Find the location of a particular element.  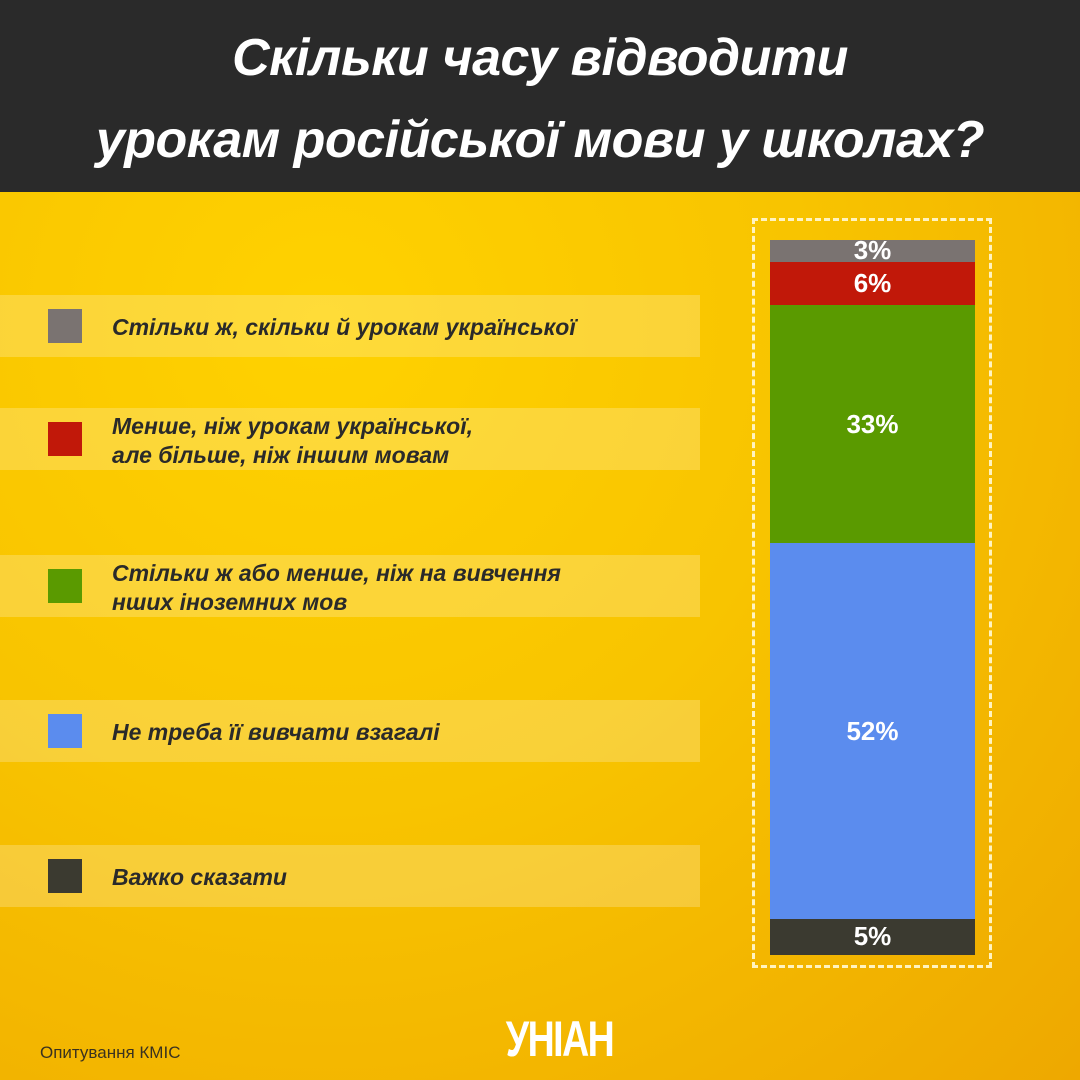

data-label: 5% is located at coordinates (872, 936).